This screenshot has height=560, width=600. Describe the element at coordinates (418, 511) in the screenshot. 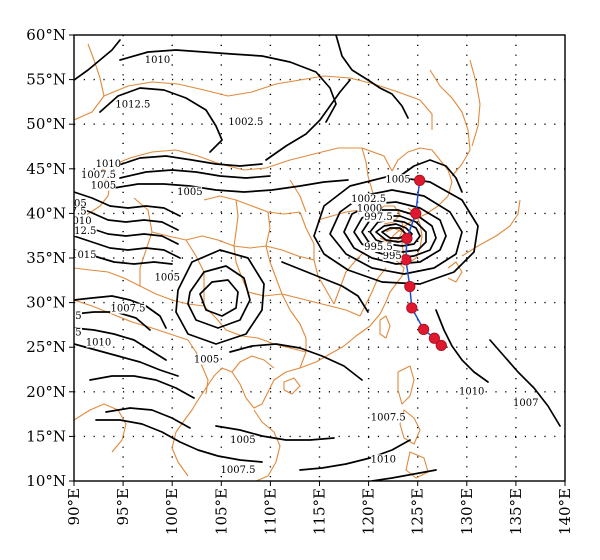

I see `lon-tick-label: 125°E` at that location.